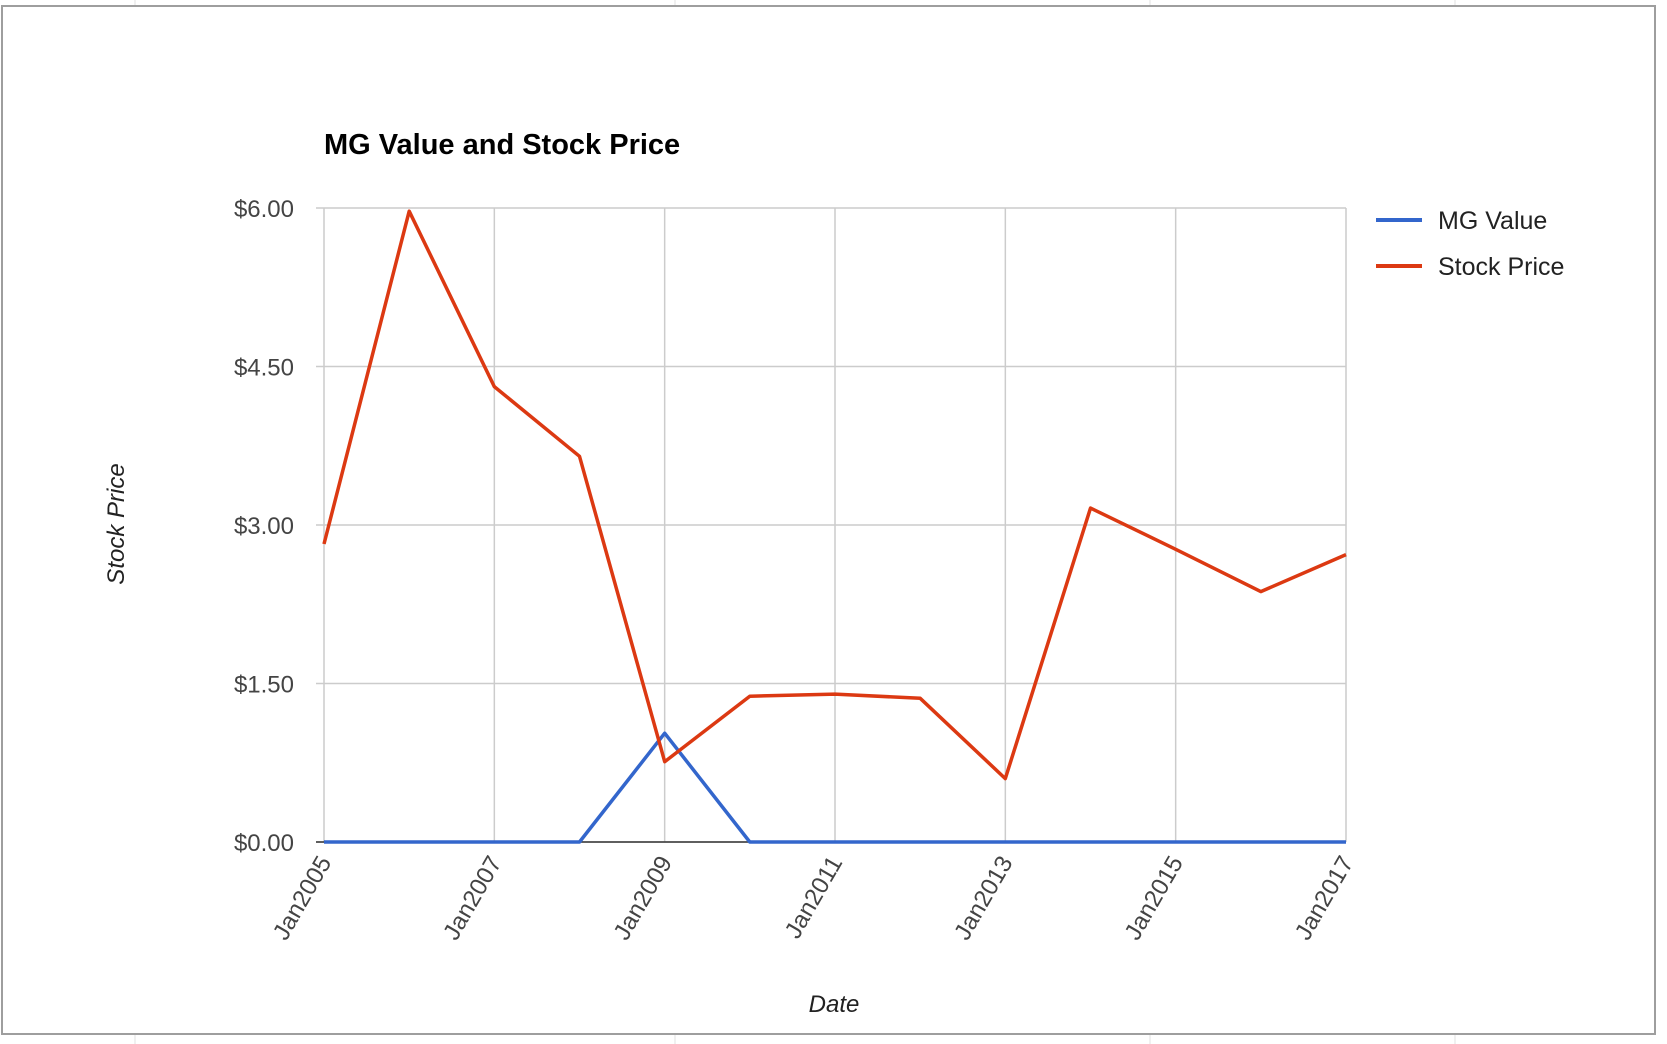 The height and width of the screenshot is (1044, 1667). I want to click on legend-label: MG Value, so click(1492, 221).